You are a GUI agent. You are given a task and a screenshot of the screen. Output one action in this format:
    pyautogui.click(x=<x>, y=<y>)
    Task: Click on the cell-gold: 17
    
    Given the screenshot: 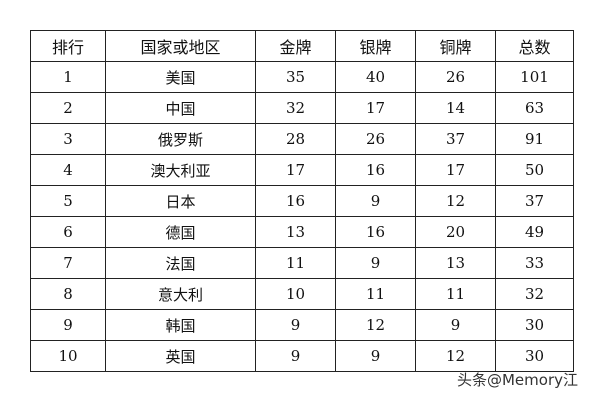 What is the action you would take?
    pyautogui.click(x=295, y=170)
    